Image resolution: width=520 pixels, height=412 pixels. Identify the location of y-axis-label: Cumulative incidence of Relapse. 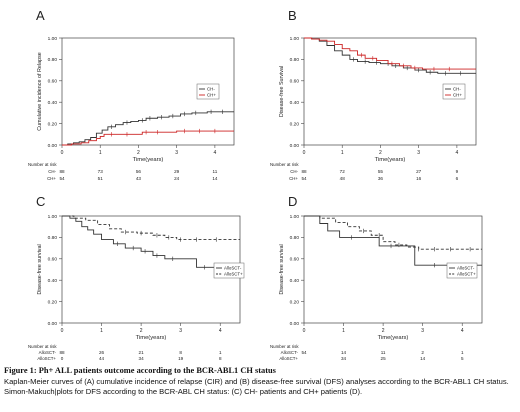
(40, 91).